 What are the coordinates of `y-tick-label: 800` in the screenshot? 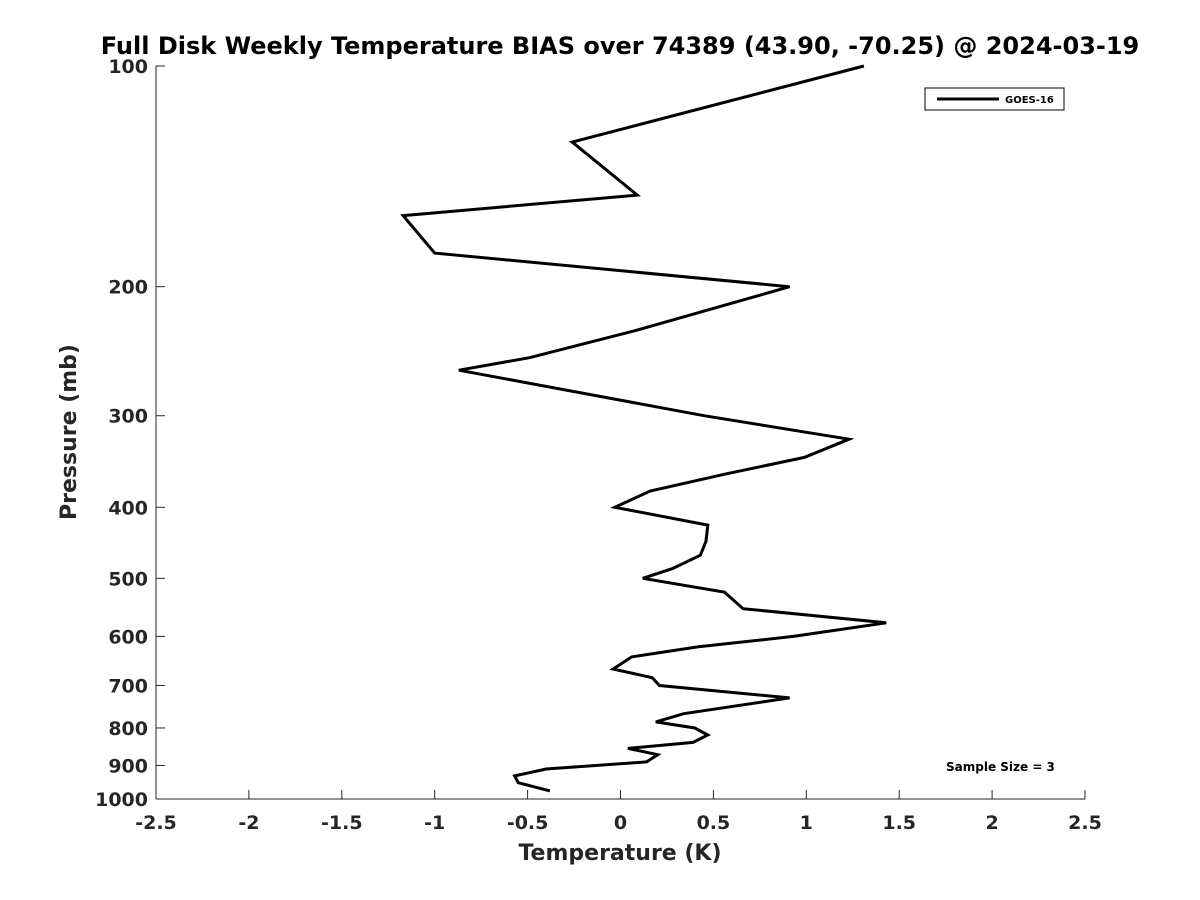 It's located at (128, 729).